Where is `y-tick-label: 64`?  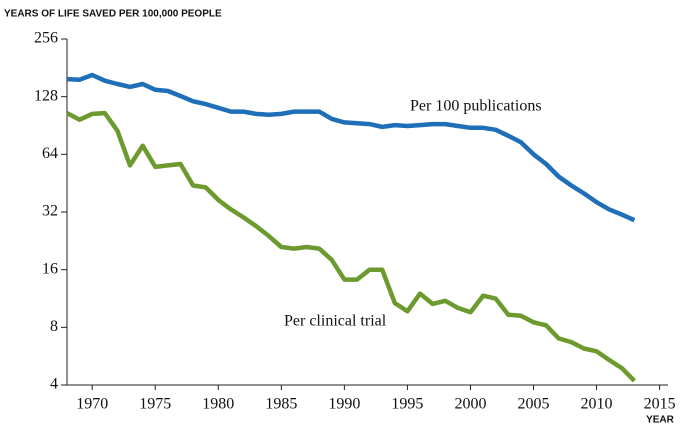 y-tick-label: 64 is located at coordinates (50, 153).